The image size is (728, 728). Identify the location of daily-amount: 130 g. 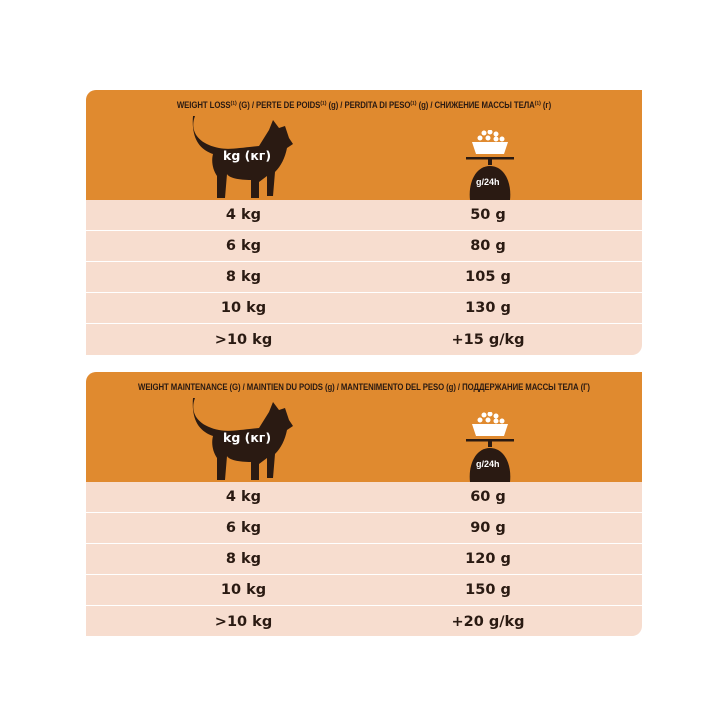
(488, 308).